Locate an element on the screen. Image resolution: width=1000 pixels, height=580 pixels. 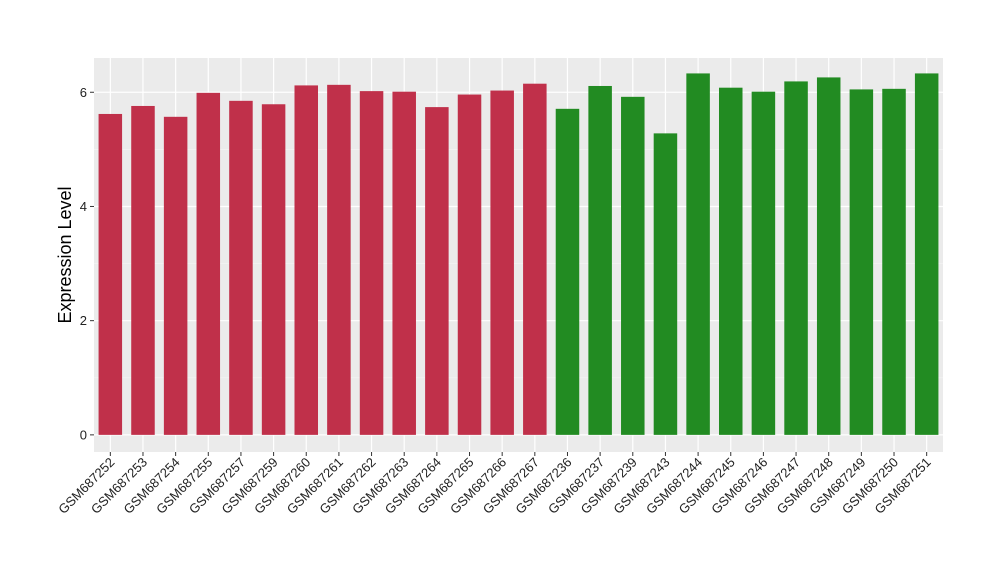
bar-GSM687257 is located at coordinates (241, 267).